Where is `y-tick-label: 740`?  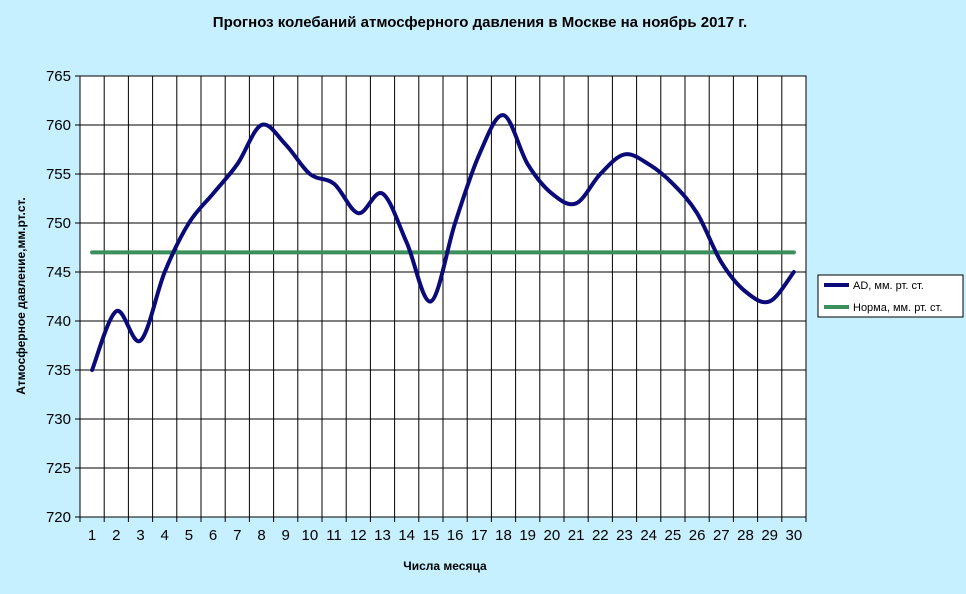
y-tick-label: 740 is located at coordinates (58, 321).